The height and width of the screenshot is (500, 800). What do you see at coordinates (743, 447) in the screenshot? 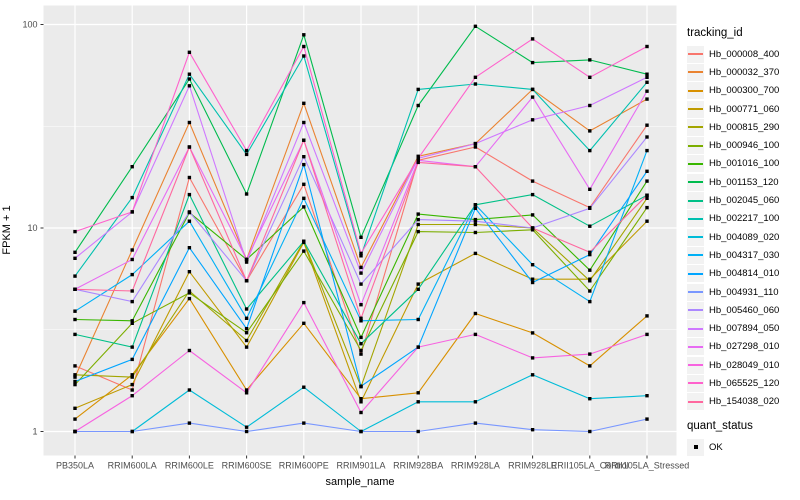
I see `legend-entry: OK` at bounding box center [743, 447].